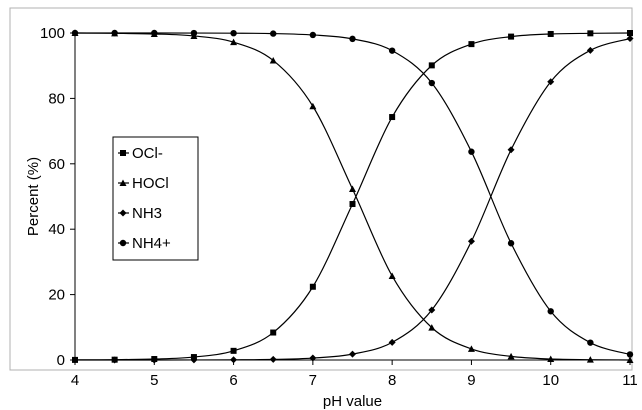 This screenshot has height=410, width=642. Describe the element at coordinates (392, 380) in the screenshot. I see `x-tick-label: 8` at that location.